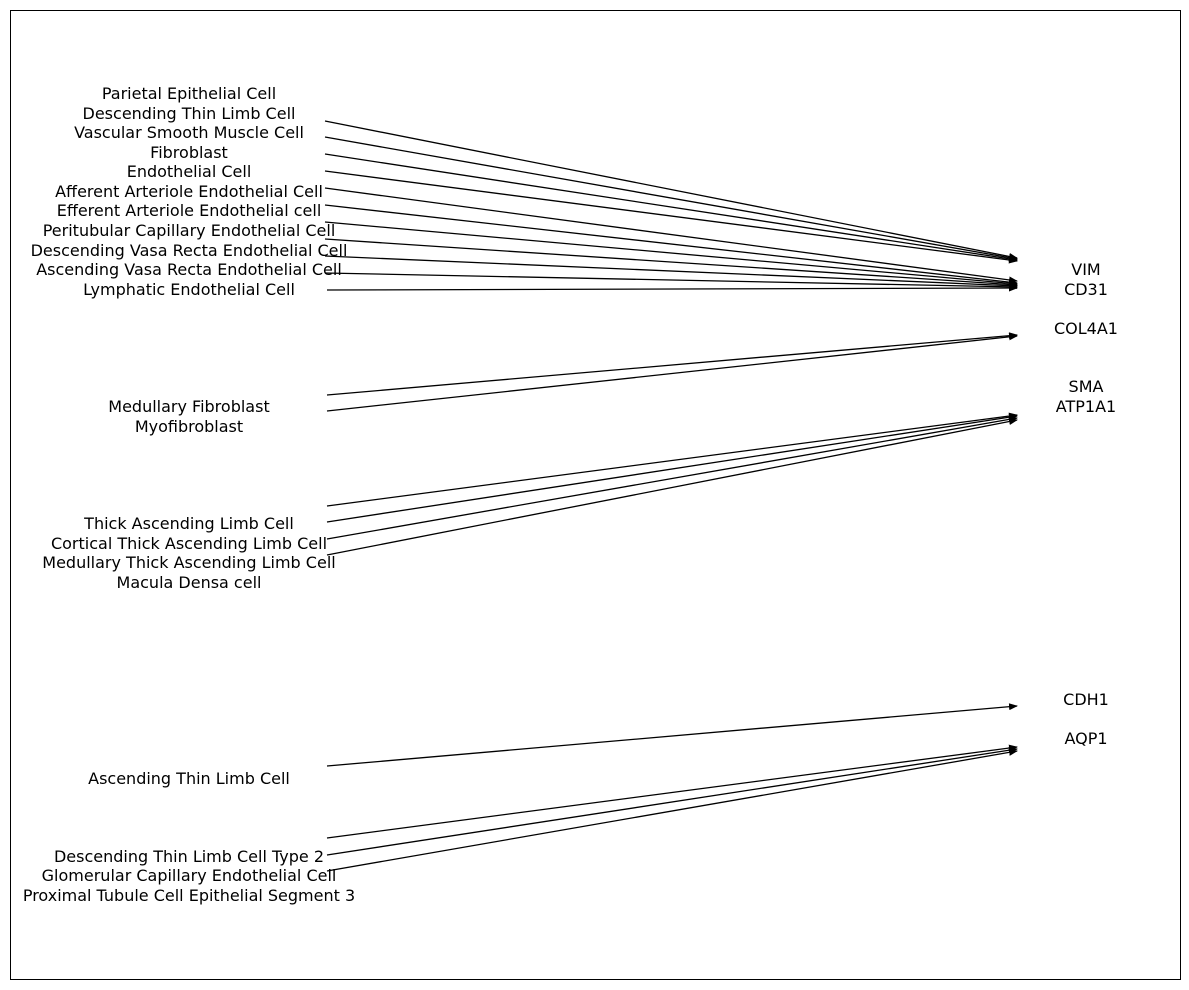 This screenshot has width=1189, height=990. What do you see at coordinates (189, 171) in the screenshot?
I see `cell-type-label-endothelial: Endothelial Cell` at bounding box center [189, 171].